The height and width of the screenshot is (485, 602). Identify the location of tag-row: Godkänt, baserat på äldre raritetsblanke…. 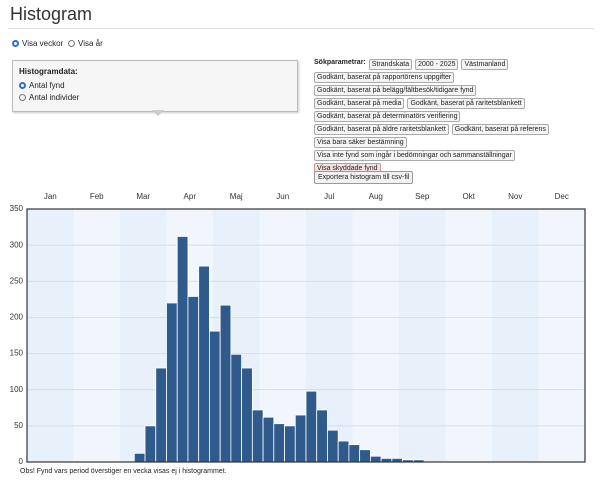
(454, 129).